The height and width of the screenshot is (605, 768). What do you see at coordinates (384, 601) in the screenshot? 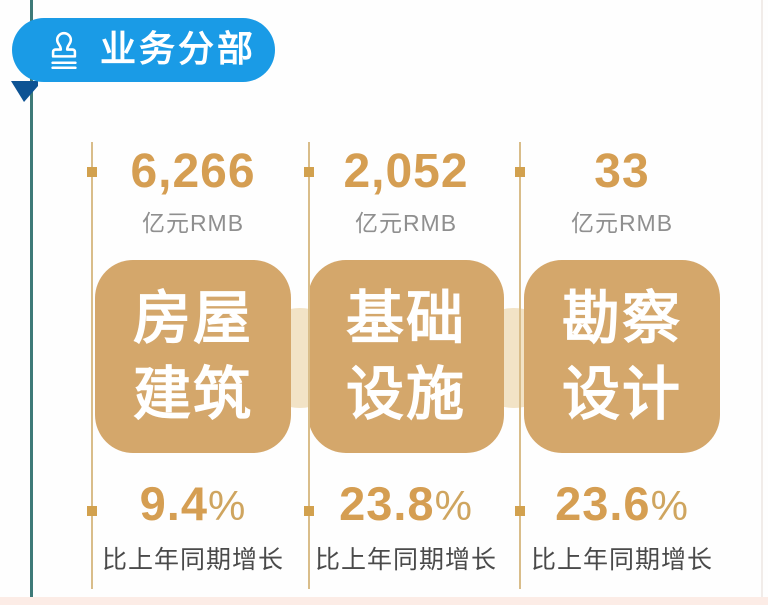
I see `bottom-accent-band` at bounding box center [384, 601].